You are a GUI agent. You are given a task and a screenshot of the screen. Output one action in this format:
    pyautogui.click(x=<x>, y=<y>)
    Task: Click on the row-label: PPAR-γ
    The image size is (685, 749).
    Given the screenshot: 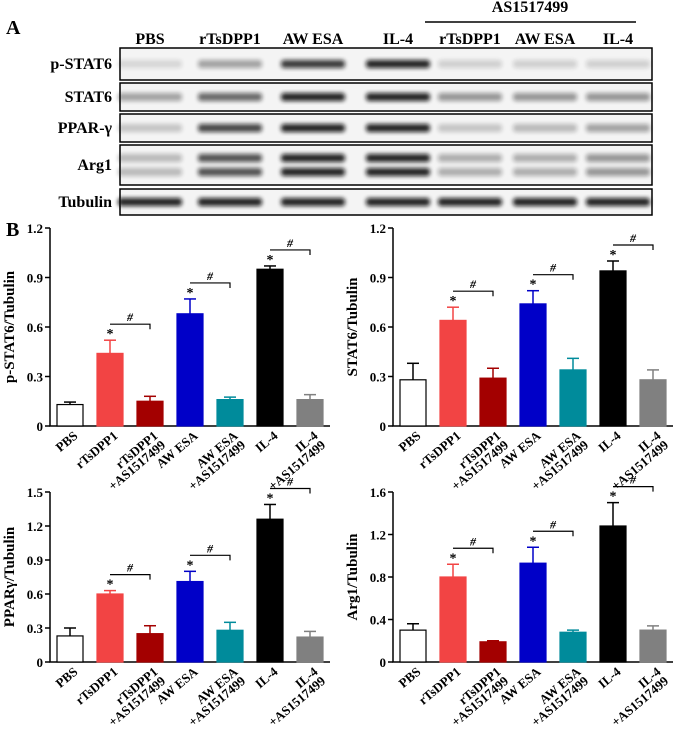 What is the action you would take?
    pyautogui.click(x=85, y=128)
    